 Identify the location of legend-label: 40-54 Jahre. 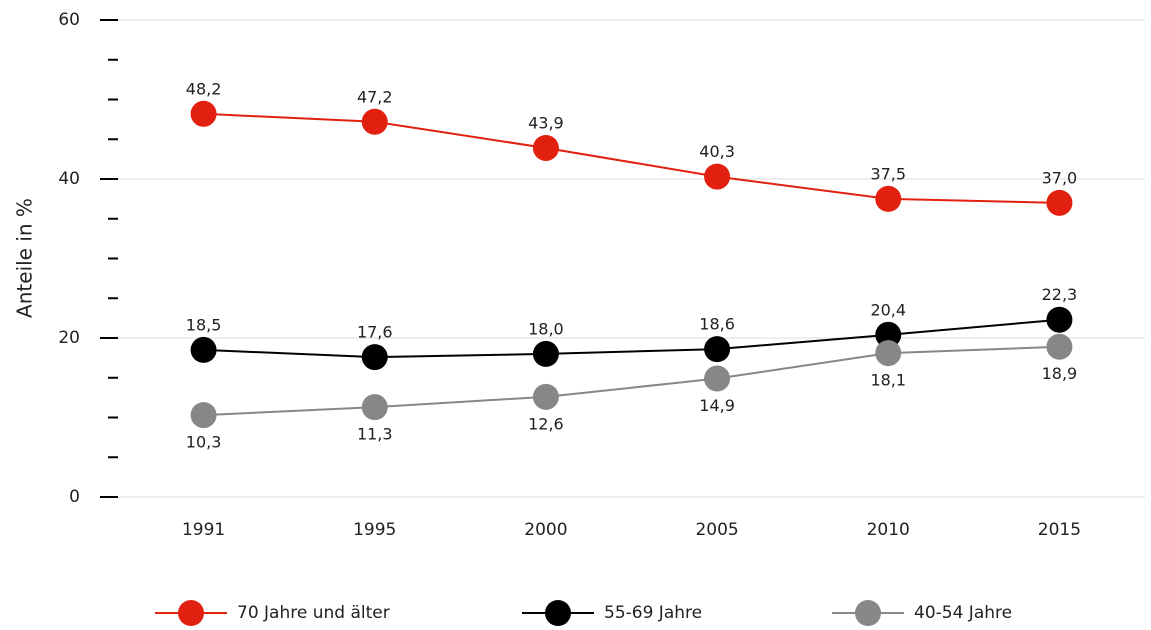
(963, 613).